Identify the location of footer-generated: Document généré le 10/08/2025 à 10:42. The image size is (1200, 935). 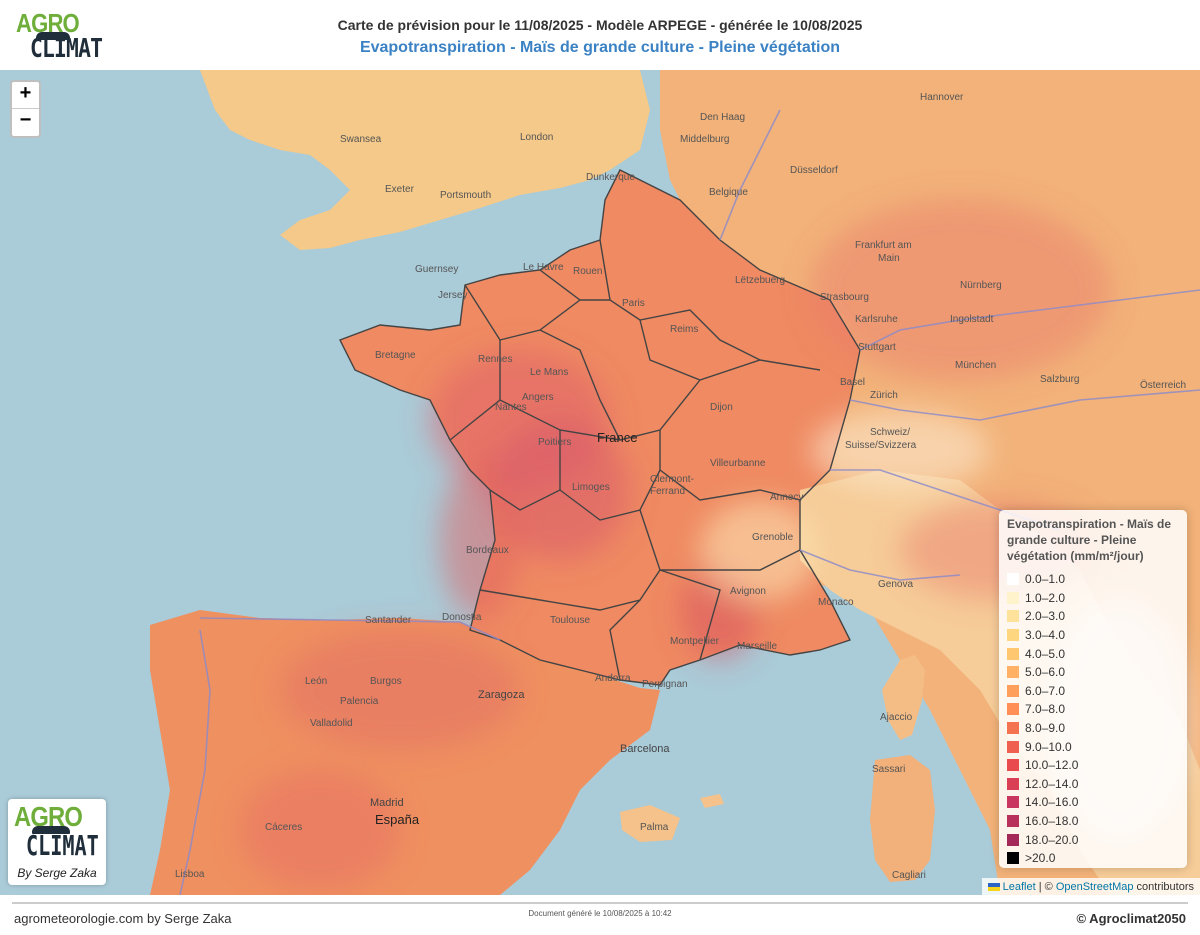
(600, 913).